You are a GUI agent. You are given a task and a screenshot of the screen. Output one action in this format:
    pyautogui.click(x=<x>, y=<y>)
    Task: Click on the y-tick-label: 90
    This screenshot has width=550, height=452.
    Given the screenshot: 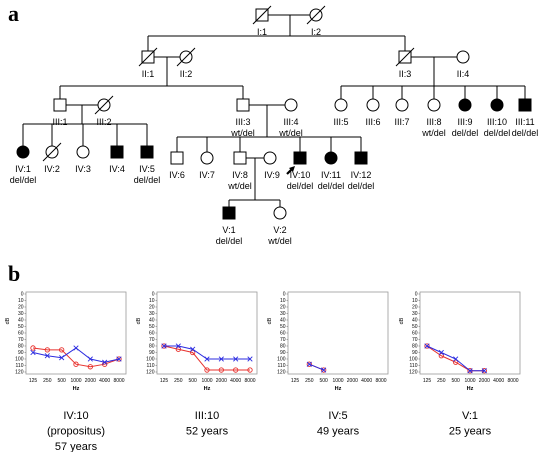 What is the action you would take?
    pyautogui.click(x=283, y=353)
    